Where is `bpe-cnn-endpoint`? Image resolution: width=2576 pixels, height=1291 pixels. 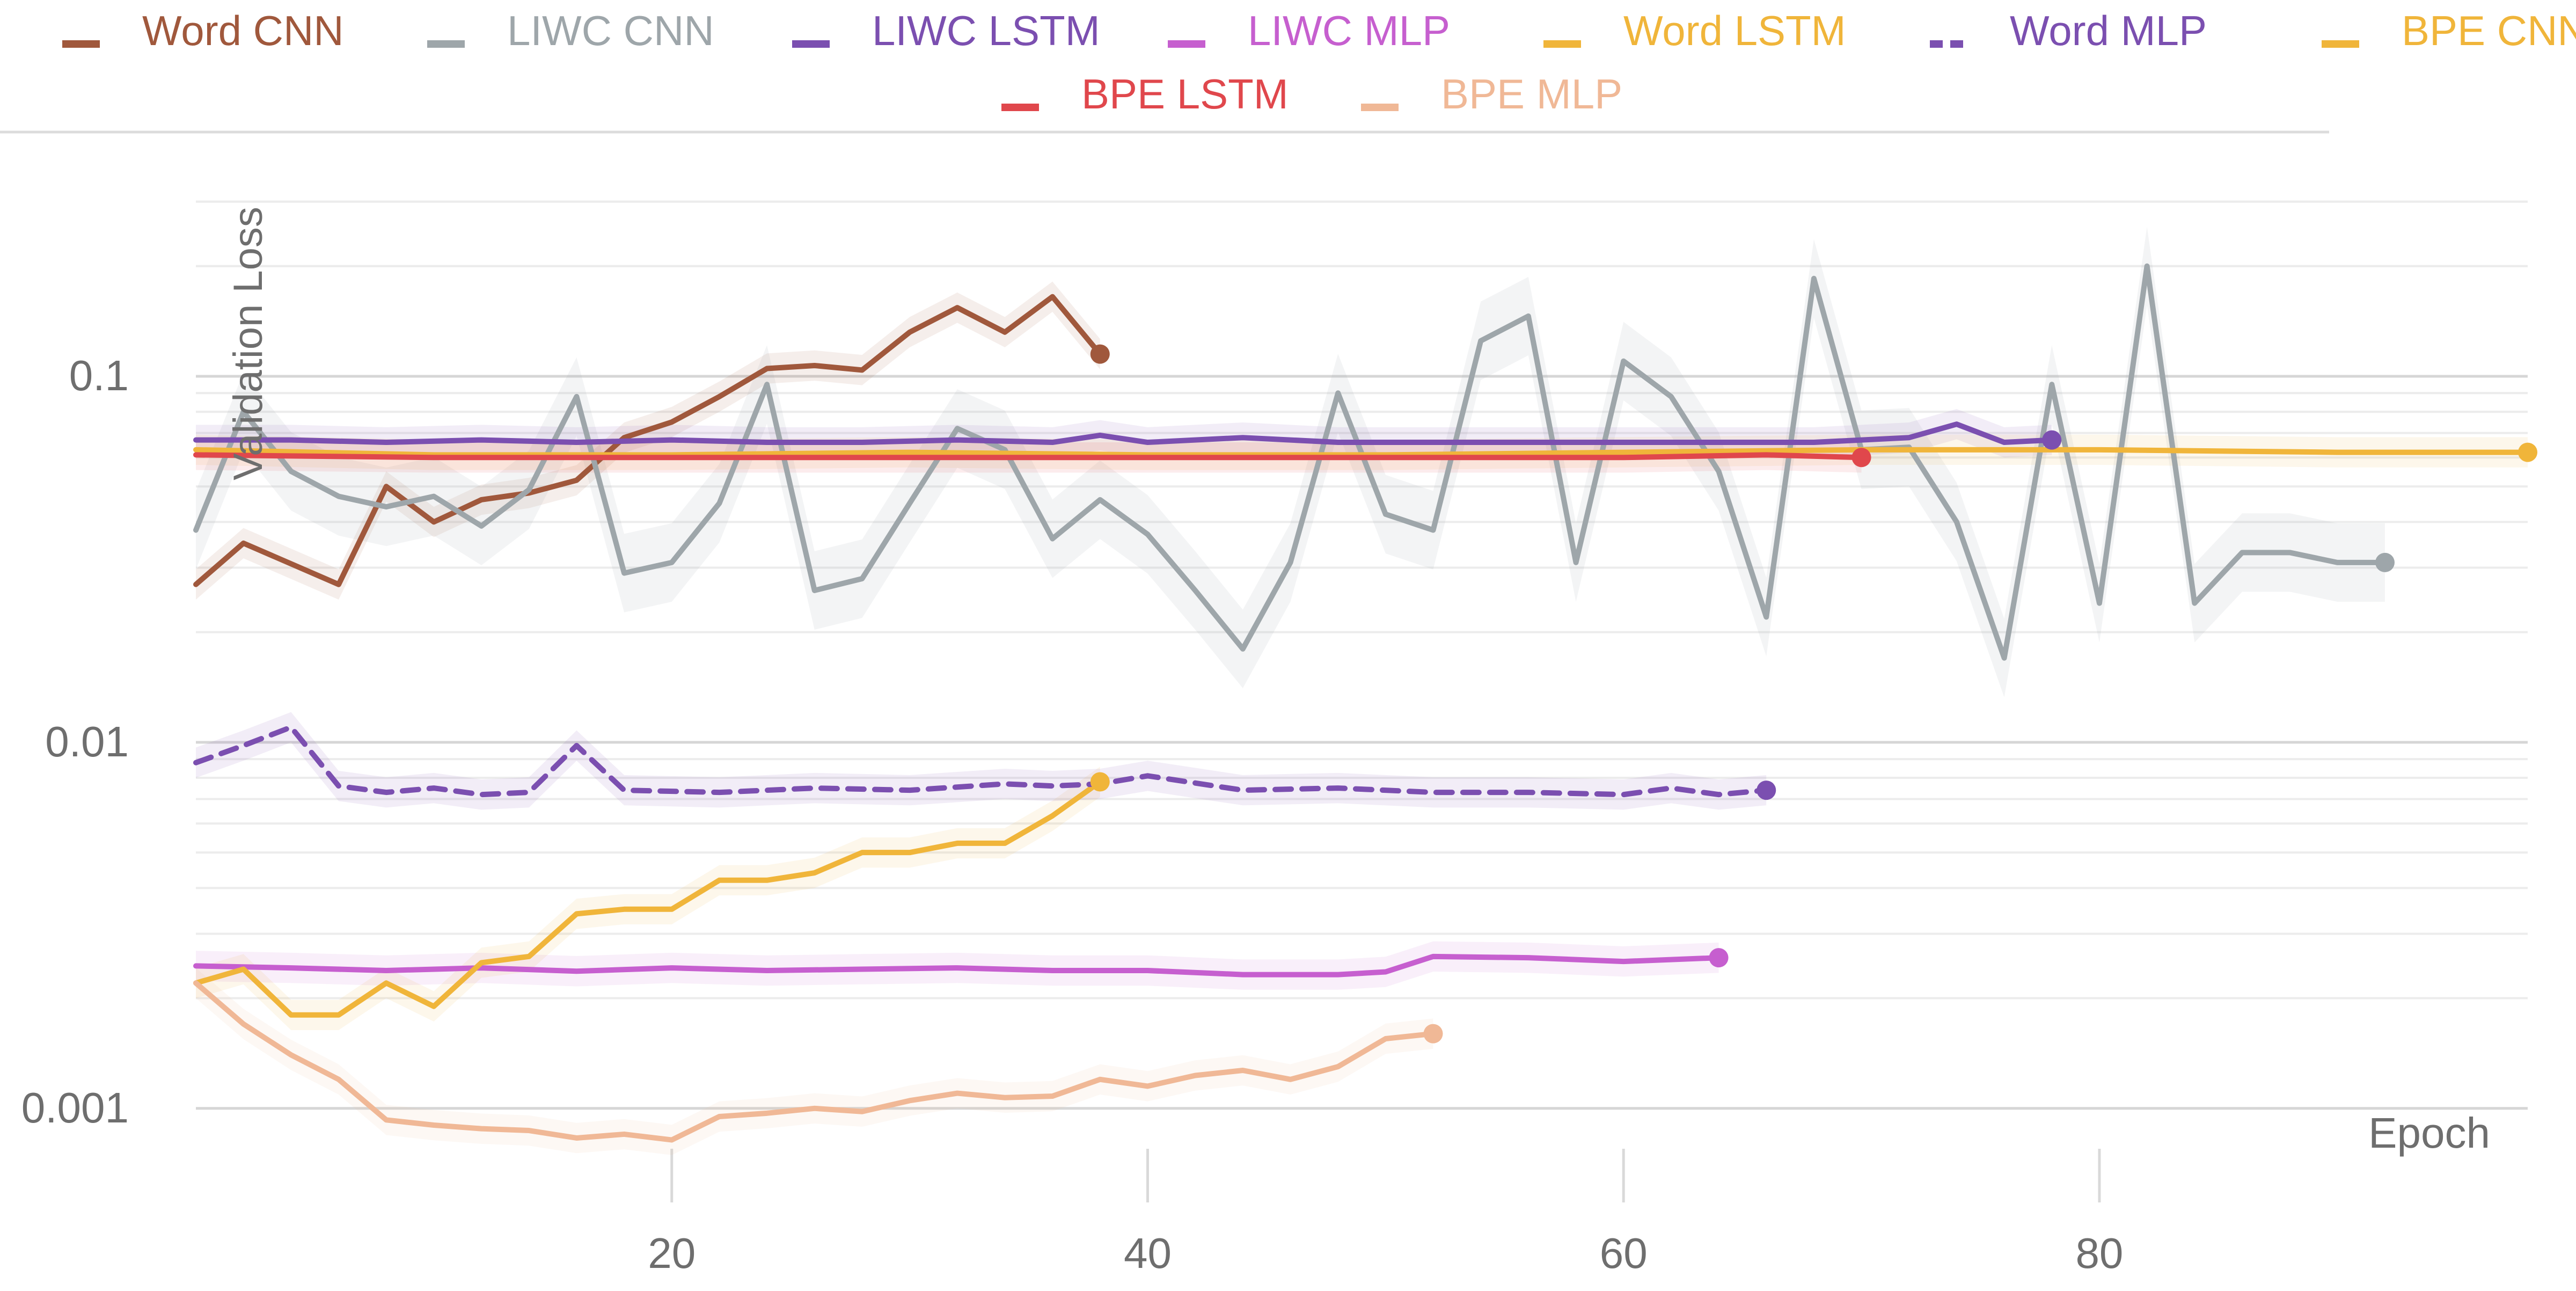
bpe-cnn-endpoint is located at coordinates (2527, 452).